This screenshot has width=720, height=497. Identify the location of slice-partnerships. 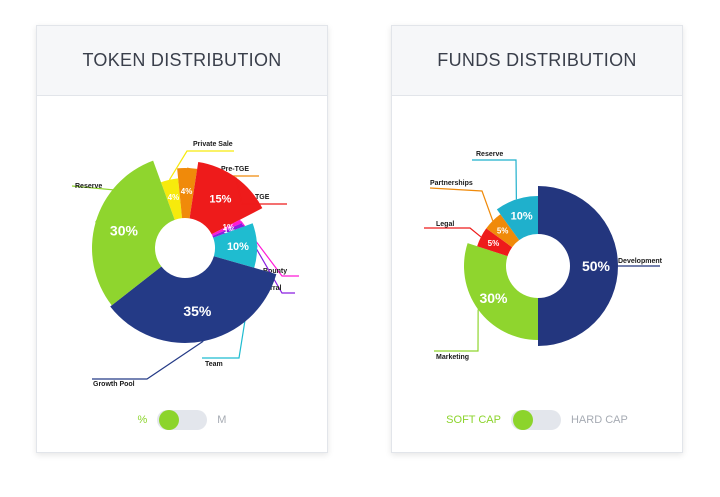
(503, 231).